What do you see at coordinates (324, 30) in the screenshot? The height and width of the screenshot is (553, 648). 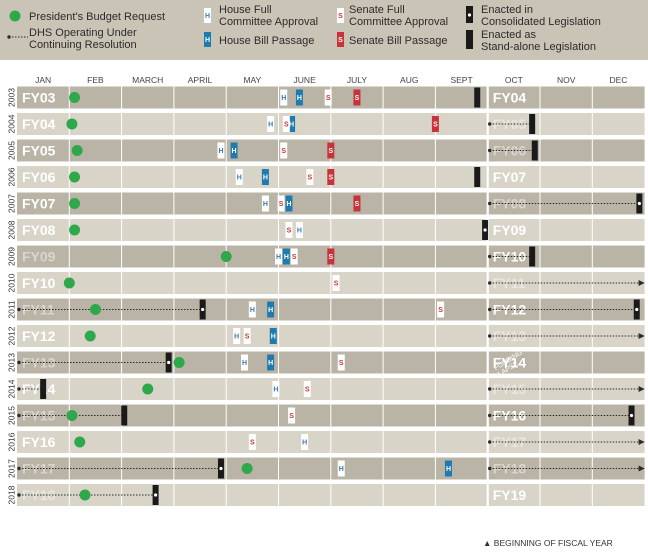 I see `legend-bar` at bounding box center [324, 30].